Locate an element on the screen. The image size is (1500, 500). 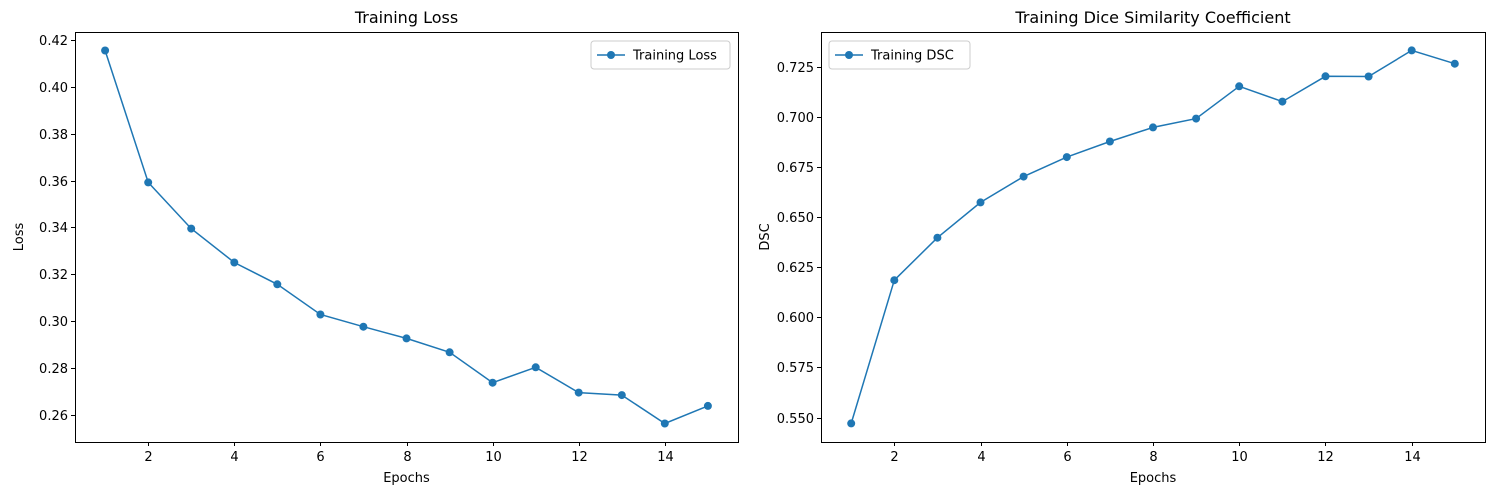
training-dsc-x-tick-label: 14 is located at coordinates (1412, 457).